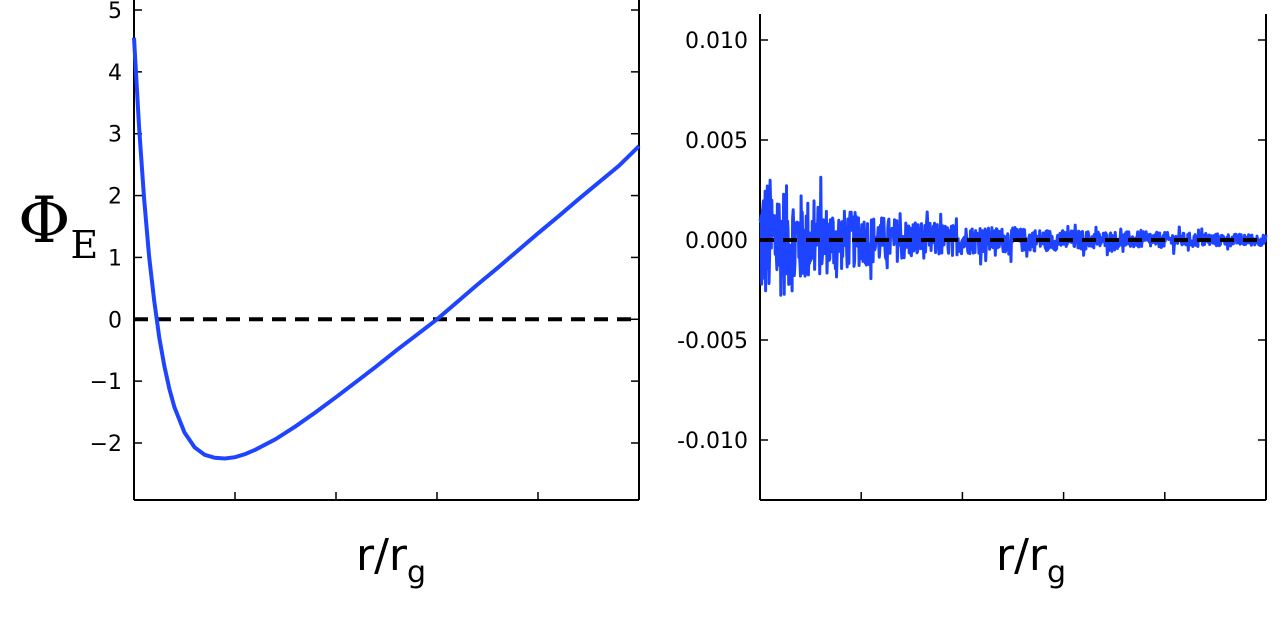 The height and width of the screenshot is (620, 1285). Describe the element at coordinates (716, 41) in the screenshot. I see `y-tick-label: 0.010` at that location.